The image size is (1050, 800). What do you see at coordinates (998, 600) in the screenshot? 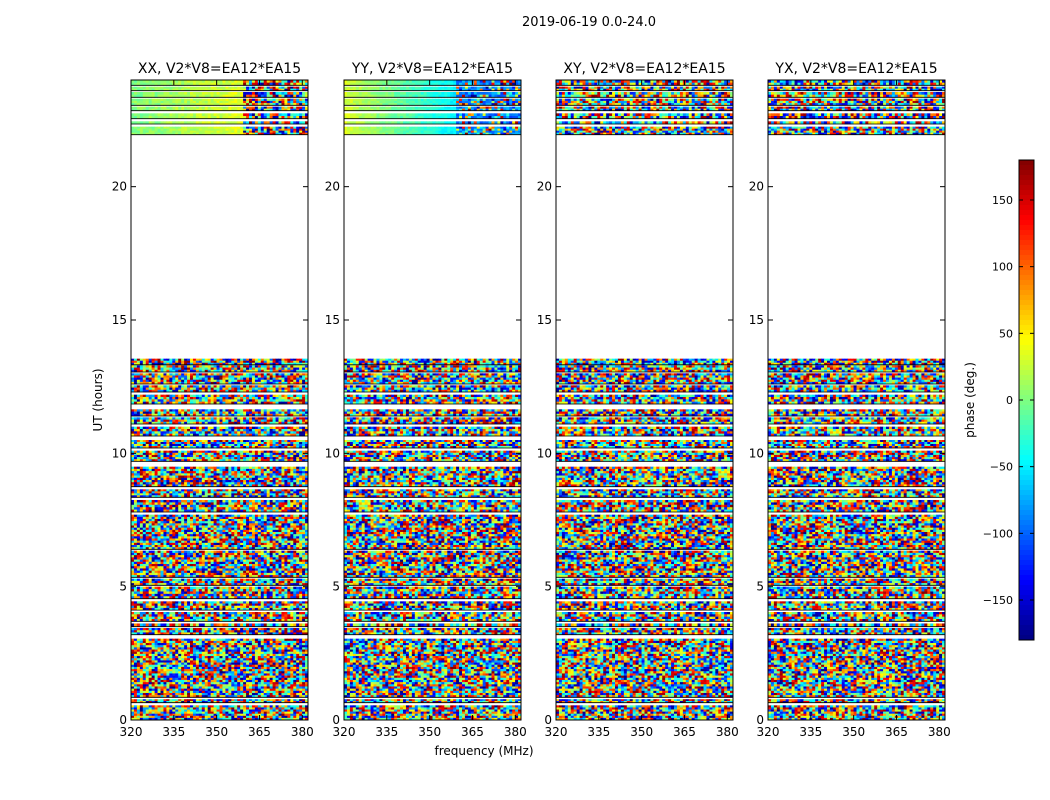
I see `colorbar-tick-label: −150` at bounding box center [998, 600].